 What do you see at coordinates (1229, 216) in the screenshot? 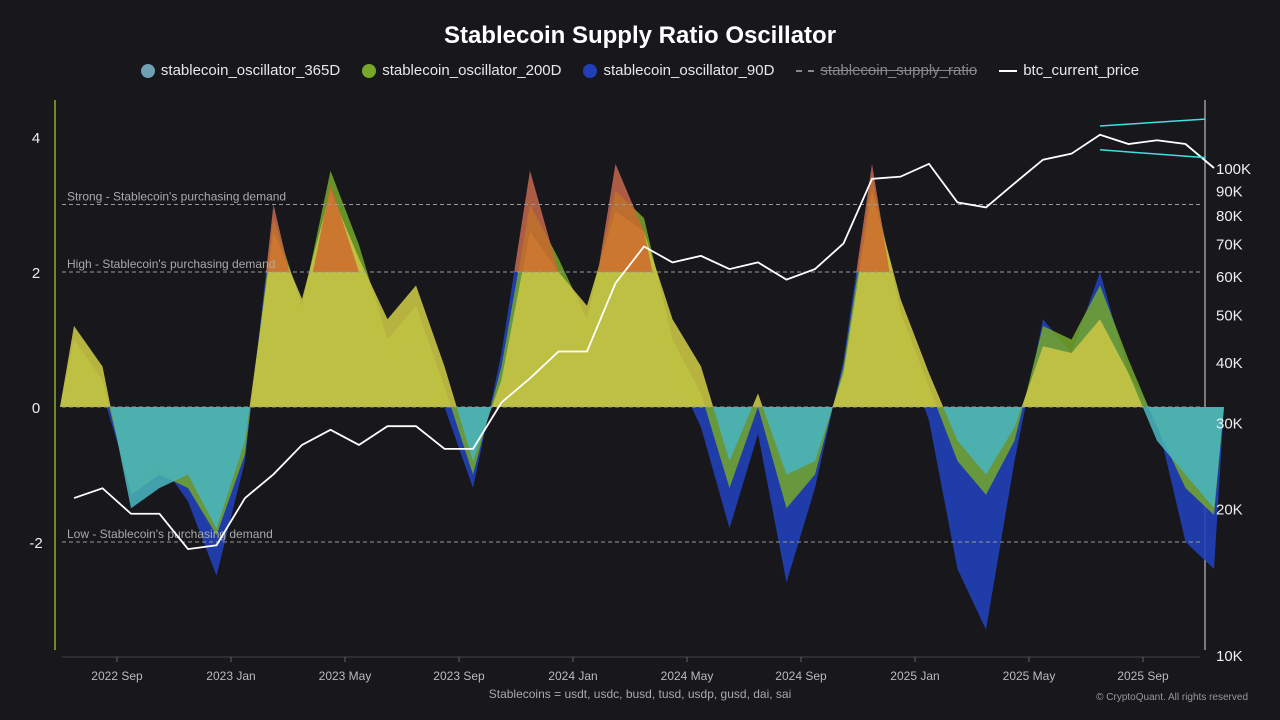
I see `y-right-tick-label: 80K` at bounding box center [1229, 216].